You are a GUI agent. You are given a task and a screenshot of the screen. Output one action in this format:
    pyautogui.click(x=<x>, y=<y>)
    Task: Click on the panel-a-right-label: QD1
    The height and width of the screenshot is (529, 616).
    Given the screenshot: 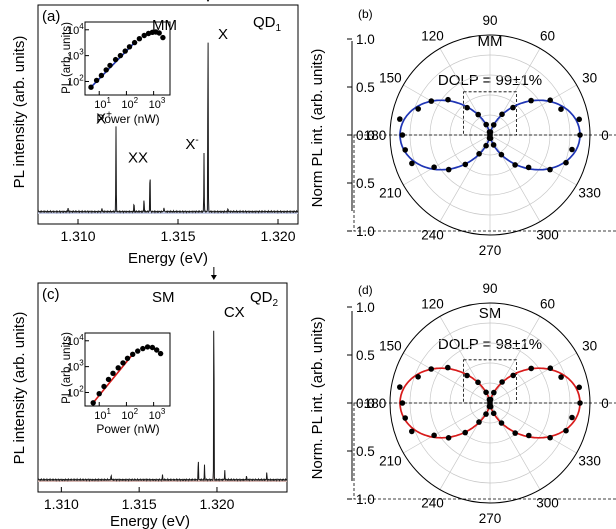 What is the action you would take?
    pyautogui.click(x=267, y=24)
    